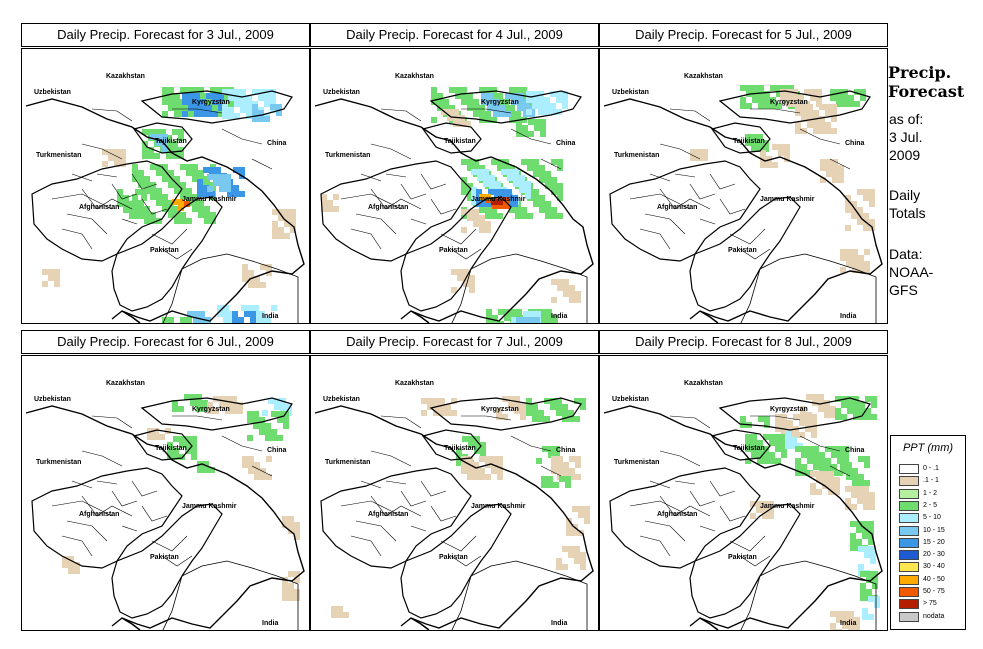 This screenshot has height=649, width=983. What do you see at coordinates (454, 205) in the screenshot?
I see `map-svg` at bounding box center [454, 205].